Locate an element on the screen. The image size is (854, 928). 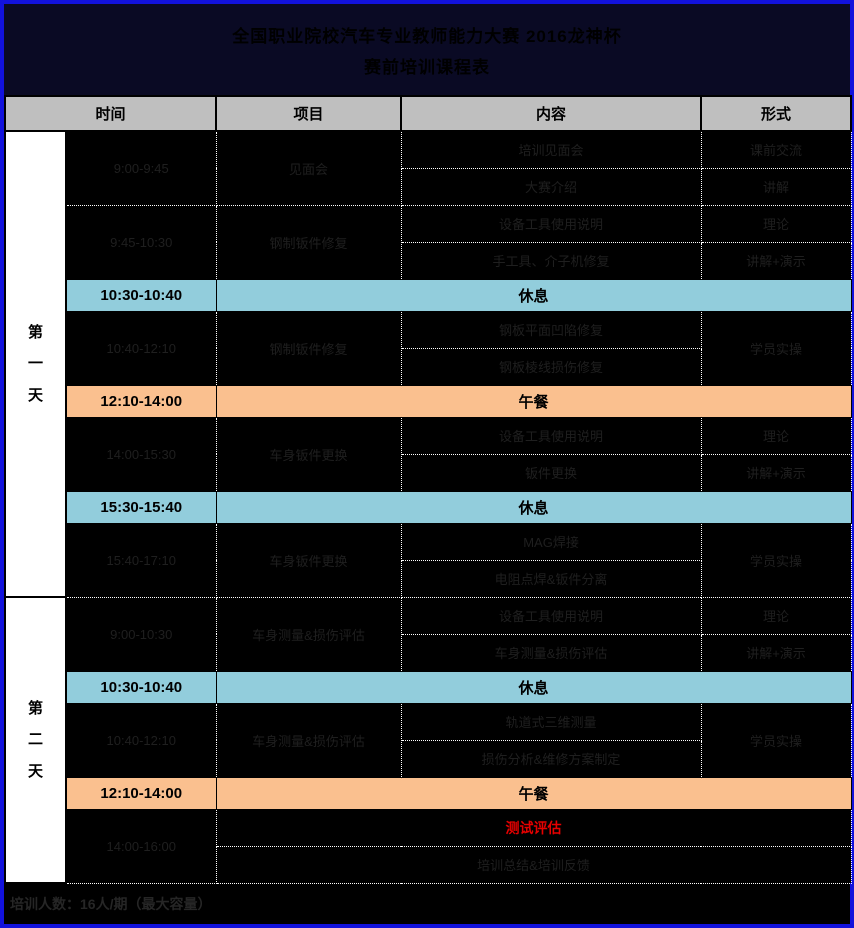
content-cell: 培训见面会 is located at coordinates (551, 149).